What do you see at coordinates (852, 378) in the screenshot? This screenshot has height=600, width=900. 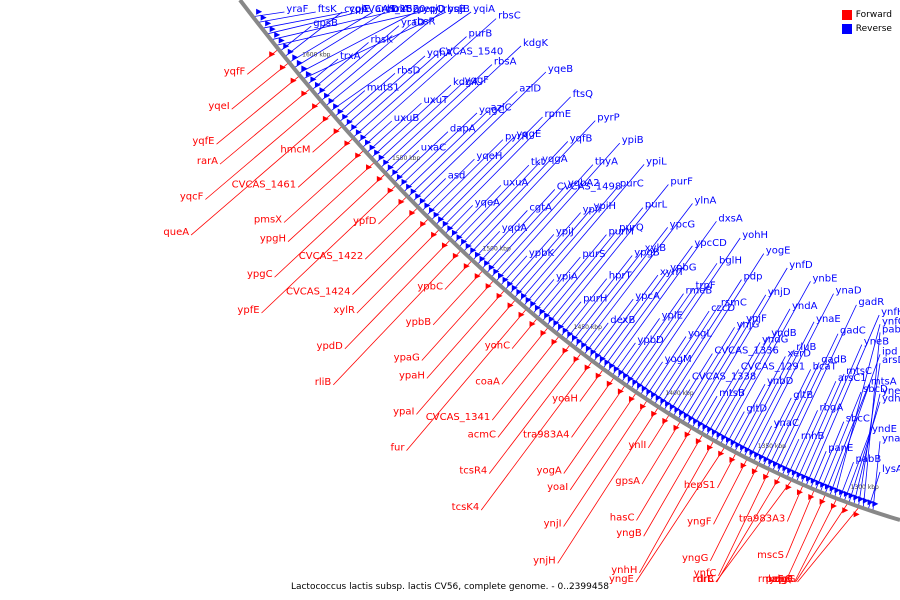 I see `gene-label: arsC1` at bounding box center [852, 378].